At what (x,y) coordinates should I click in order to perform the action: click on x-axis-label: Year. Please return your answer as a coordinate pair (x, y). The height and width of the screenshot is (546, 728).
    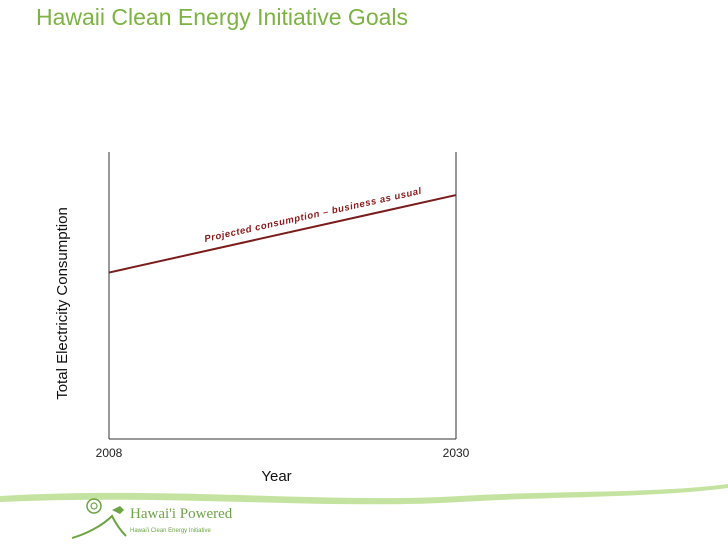
    Looking at the image, I should click on (276, 475).